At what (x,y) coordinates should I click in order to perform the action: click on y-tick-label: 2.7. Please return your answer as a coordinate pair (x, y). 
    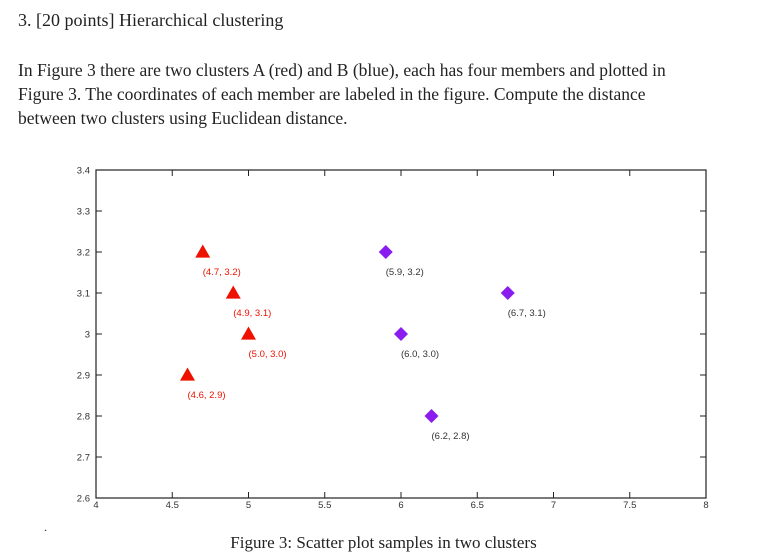
    Looking at the image, I should click on (83, 458).